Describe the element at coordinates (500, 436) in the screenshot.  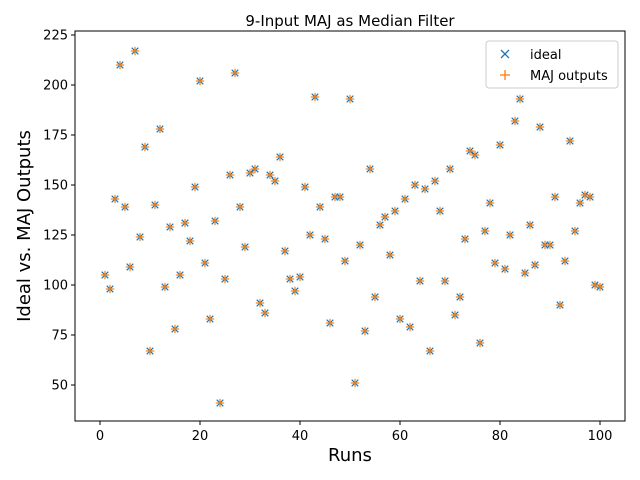
I see `x-tick-label: 80` at that location.